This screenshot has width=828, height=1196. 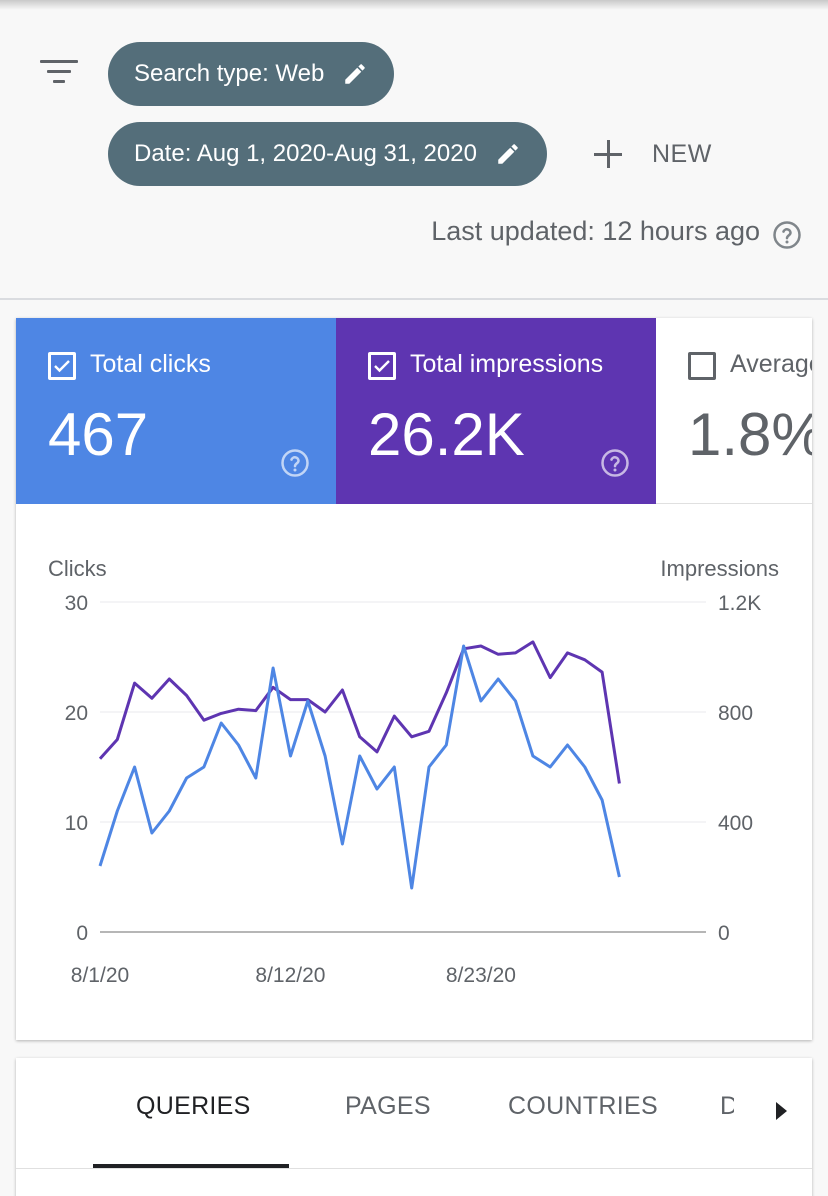 I want to click on active-tab-indicator, so click(x=191, y=1166).